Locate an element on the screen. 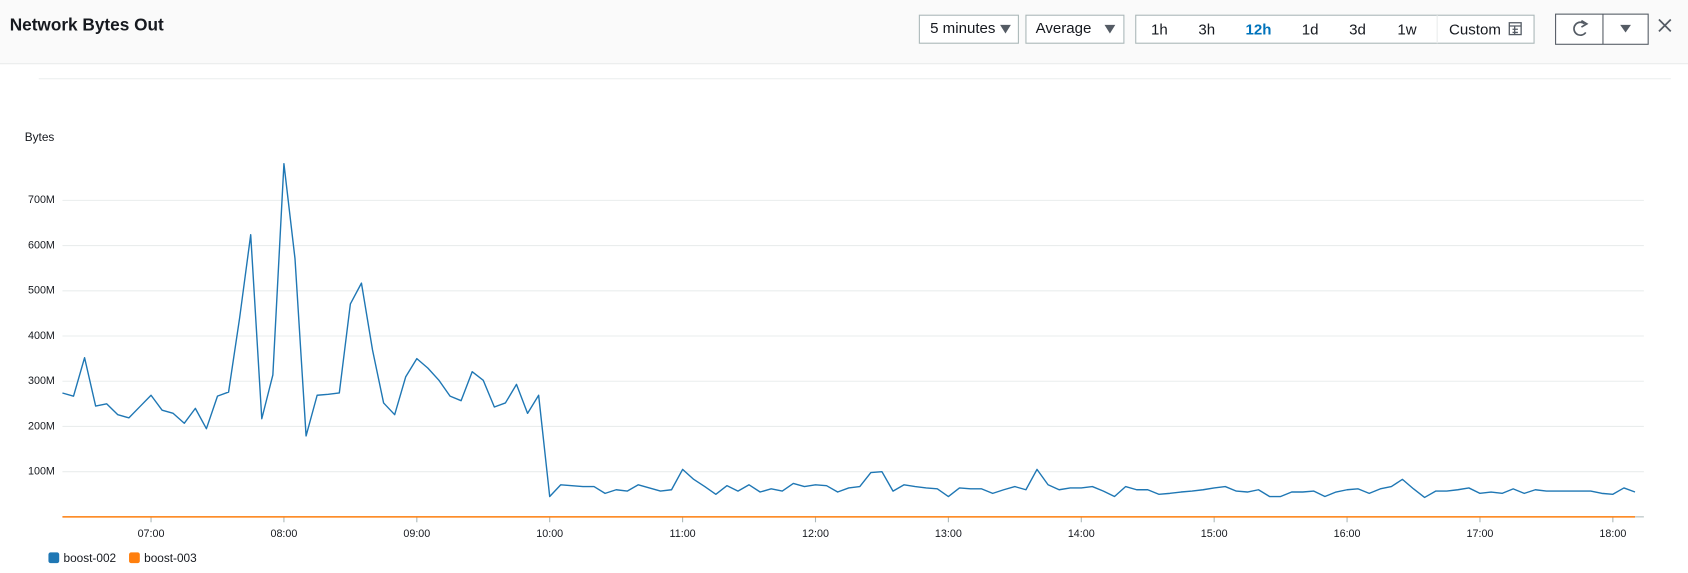  x-tick-label: 12:00 is located at coordinates (815, 534).